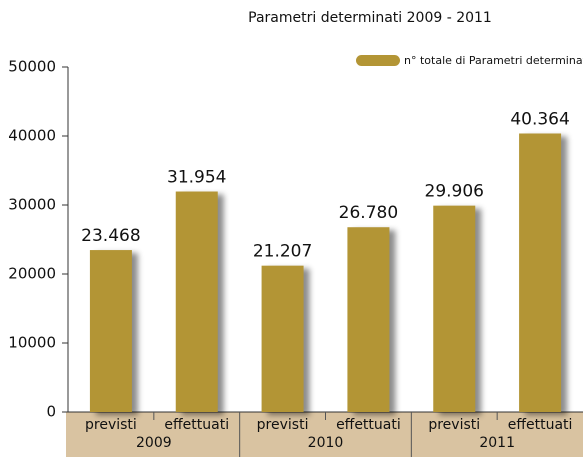  Describe the element at coordinates (378, 60) in the screenshot. I see `legend-swatch` at that location.